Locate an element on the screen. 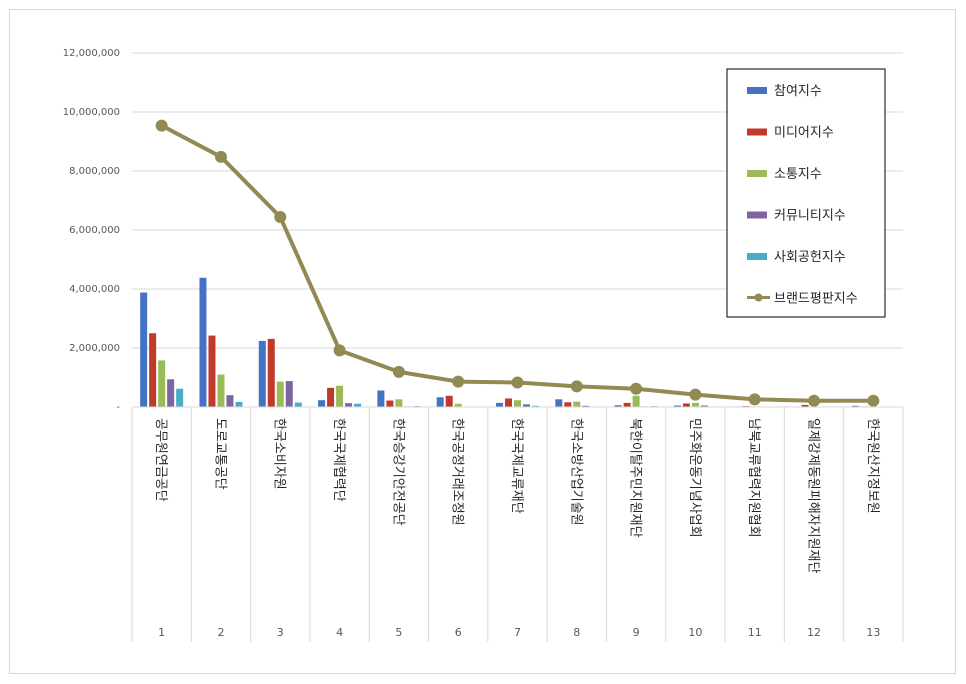  category-number: 11 is located at coordinates (755, 632).